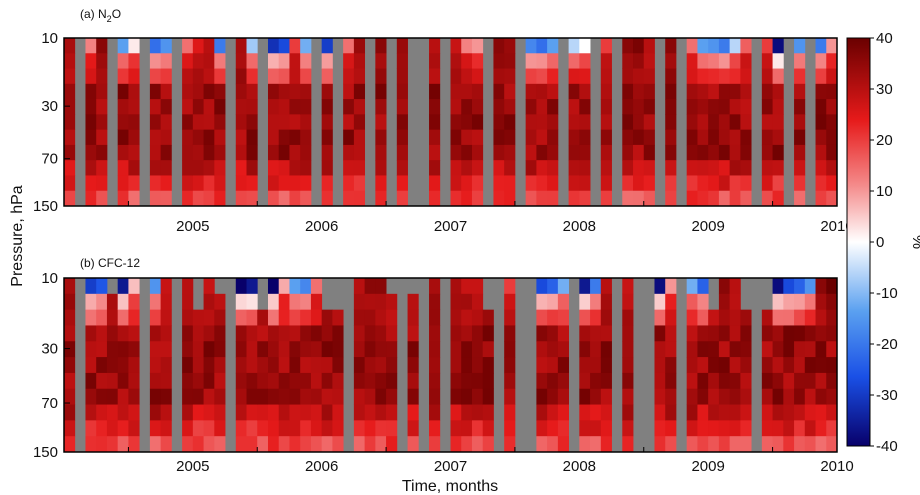 Image resolution: width=920 pixels, height=495 pixels. I want to click on colorbar-tick-label: -20, so click(887, 344).